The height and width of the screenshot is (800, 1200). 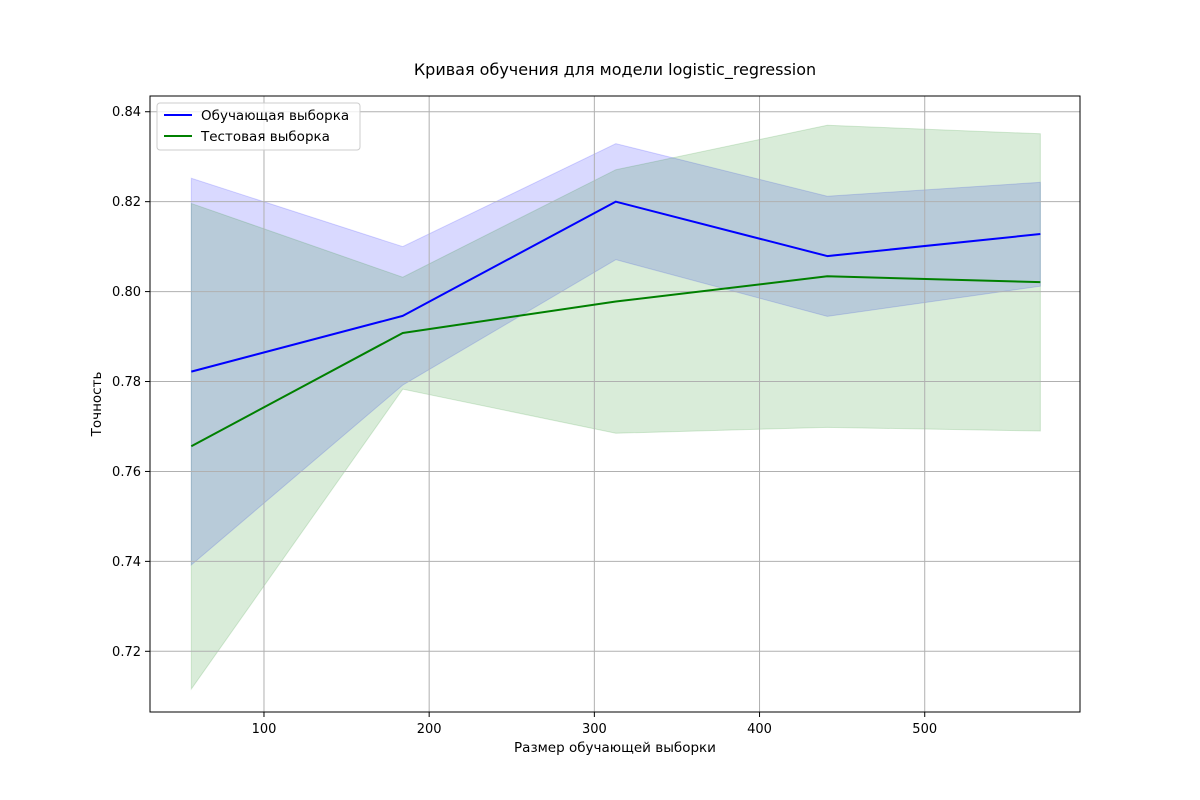 What do you see at coordinates (429, 729) in the screenshot?
I see `x-tick-label: 200` at bounding box center [429, 729].